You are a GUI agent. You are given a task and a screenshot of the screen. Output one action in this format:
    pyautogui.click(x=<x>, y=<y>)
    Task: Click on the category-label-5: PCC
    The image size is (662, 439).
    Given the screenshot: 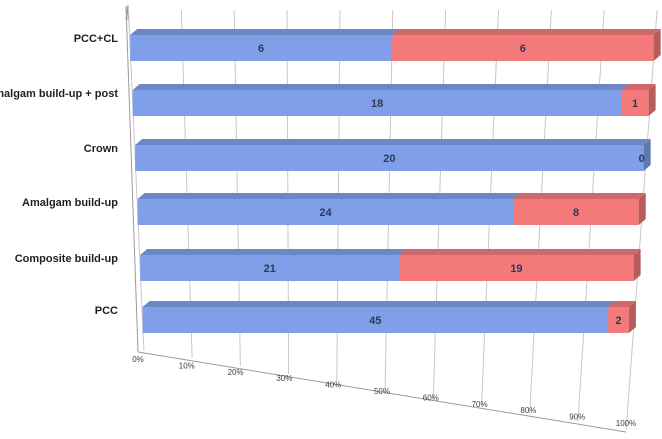 What is the action you would take?
    pyautogui.click(x=106, y=311)
    